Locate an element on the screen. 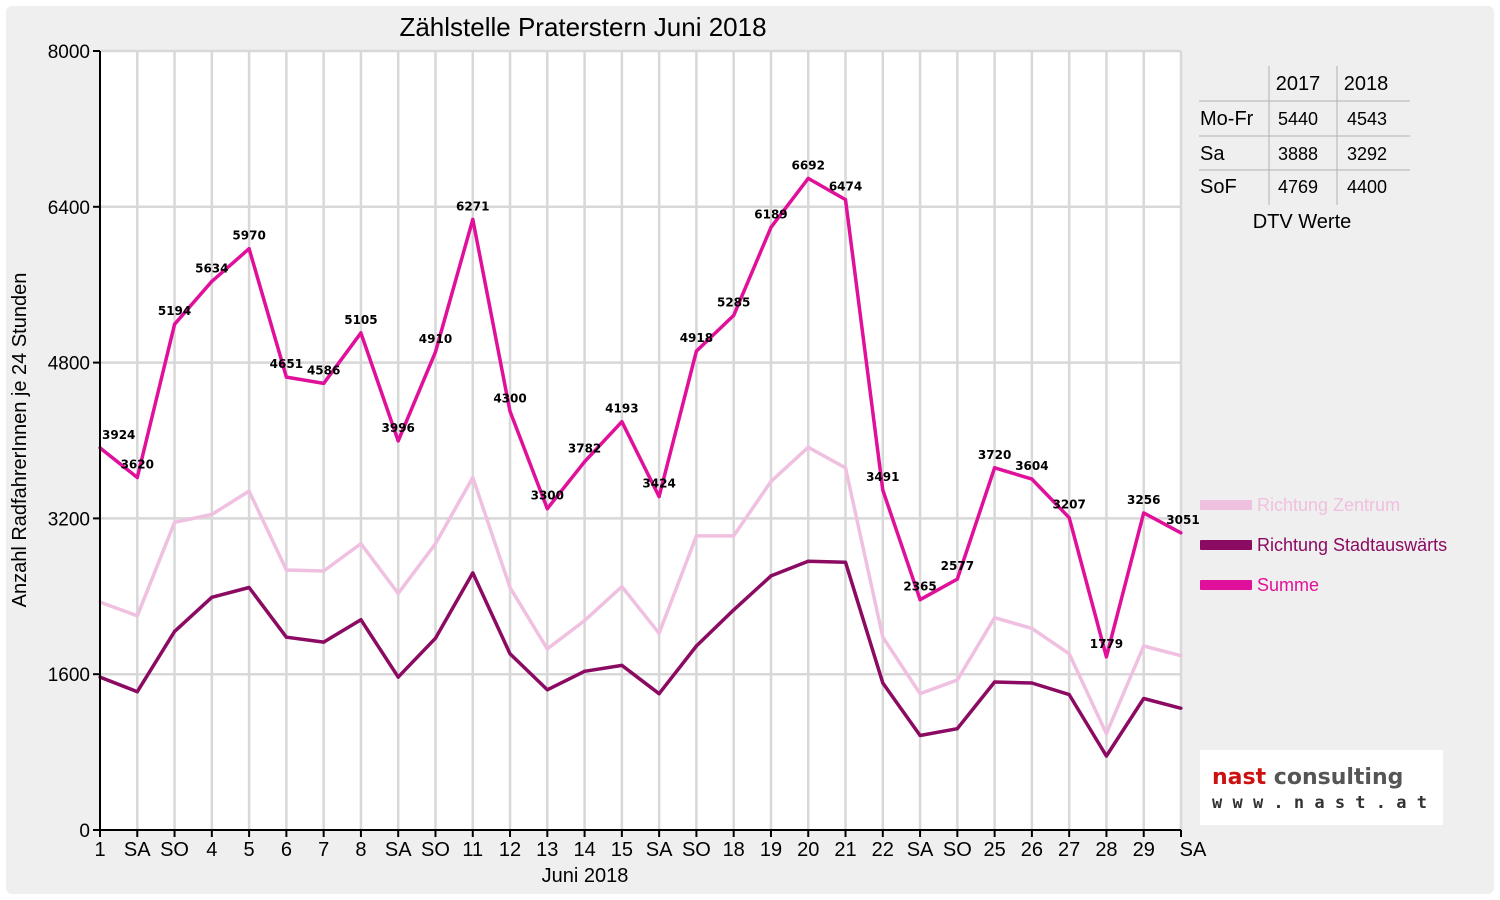  x-tick-label: 6 is located at coordinates (286, 850).